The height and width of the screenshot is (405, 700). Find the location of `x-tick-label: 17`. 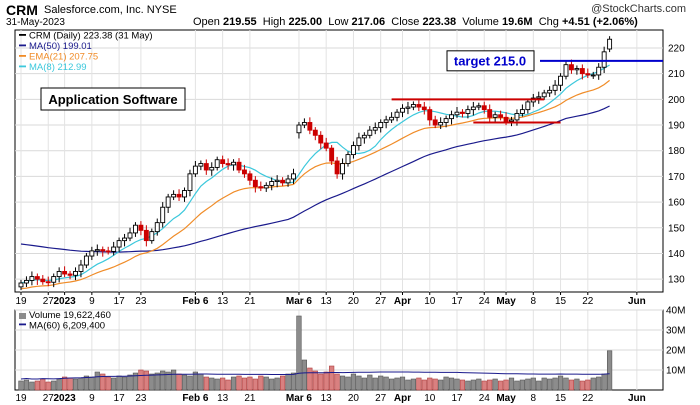

x-tick-label: 17 is located at coordinates (457, 301).